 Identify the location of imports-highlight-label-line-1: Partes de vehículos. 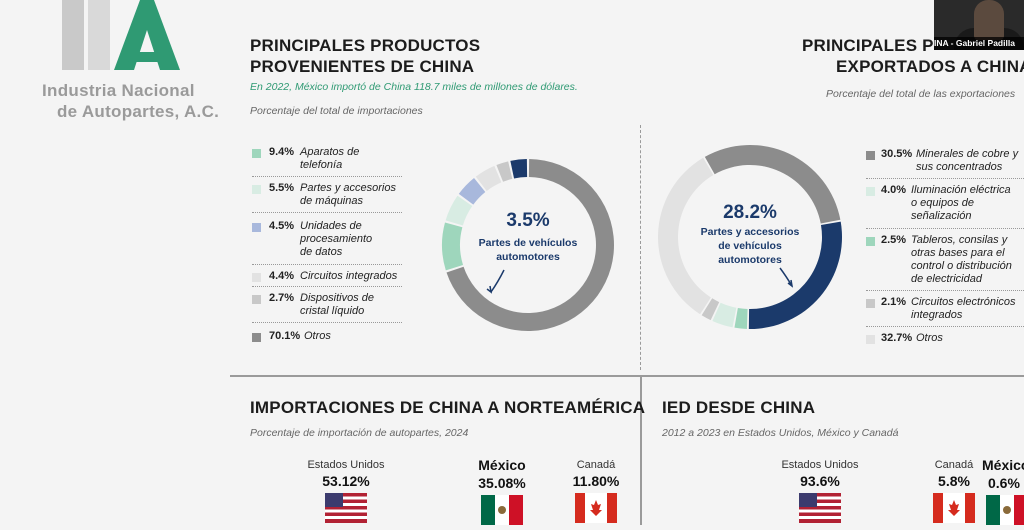
(528, 243).